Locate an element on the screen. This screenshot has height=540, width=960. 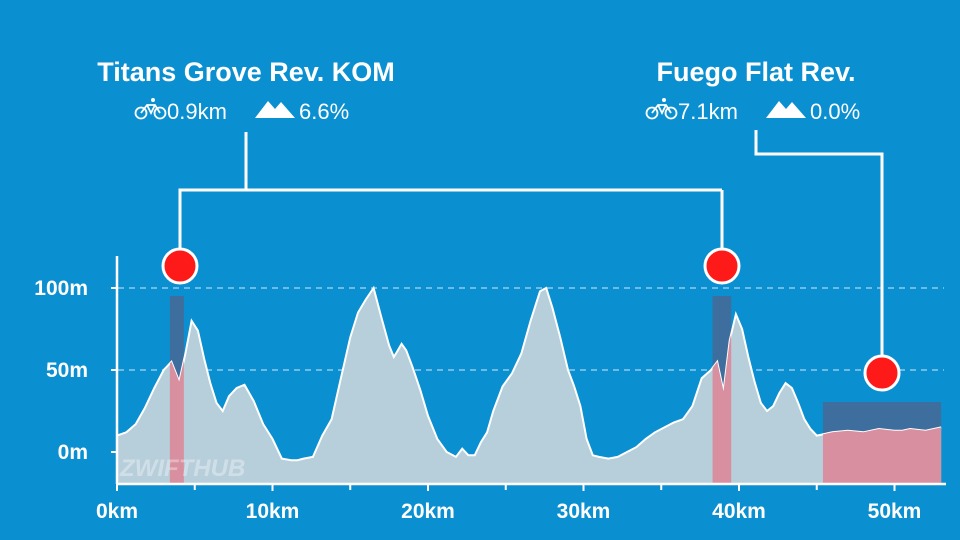
watermark: ZWIFTHUB is located at coordinates (182, 468).